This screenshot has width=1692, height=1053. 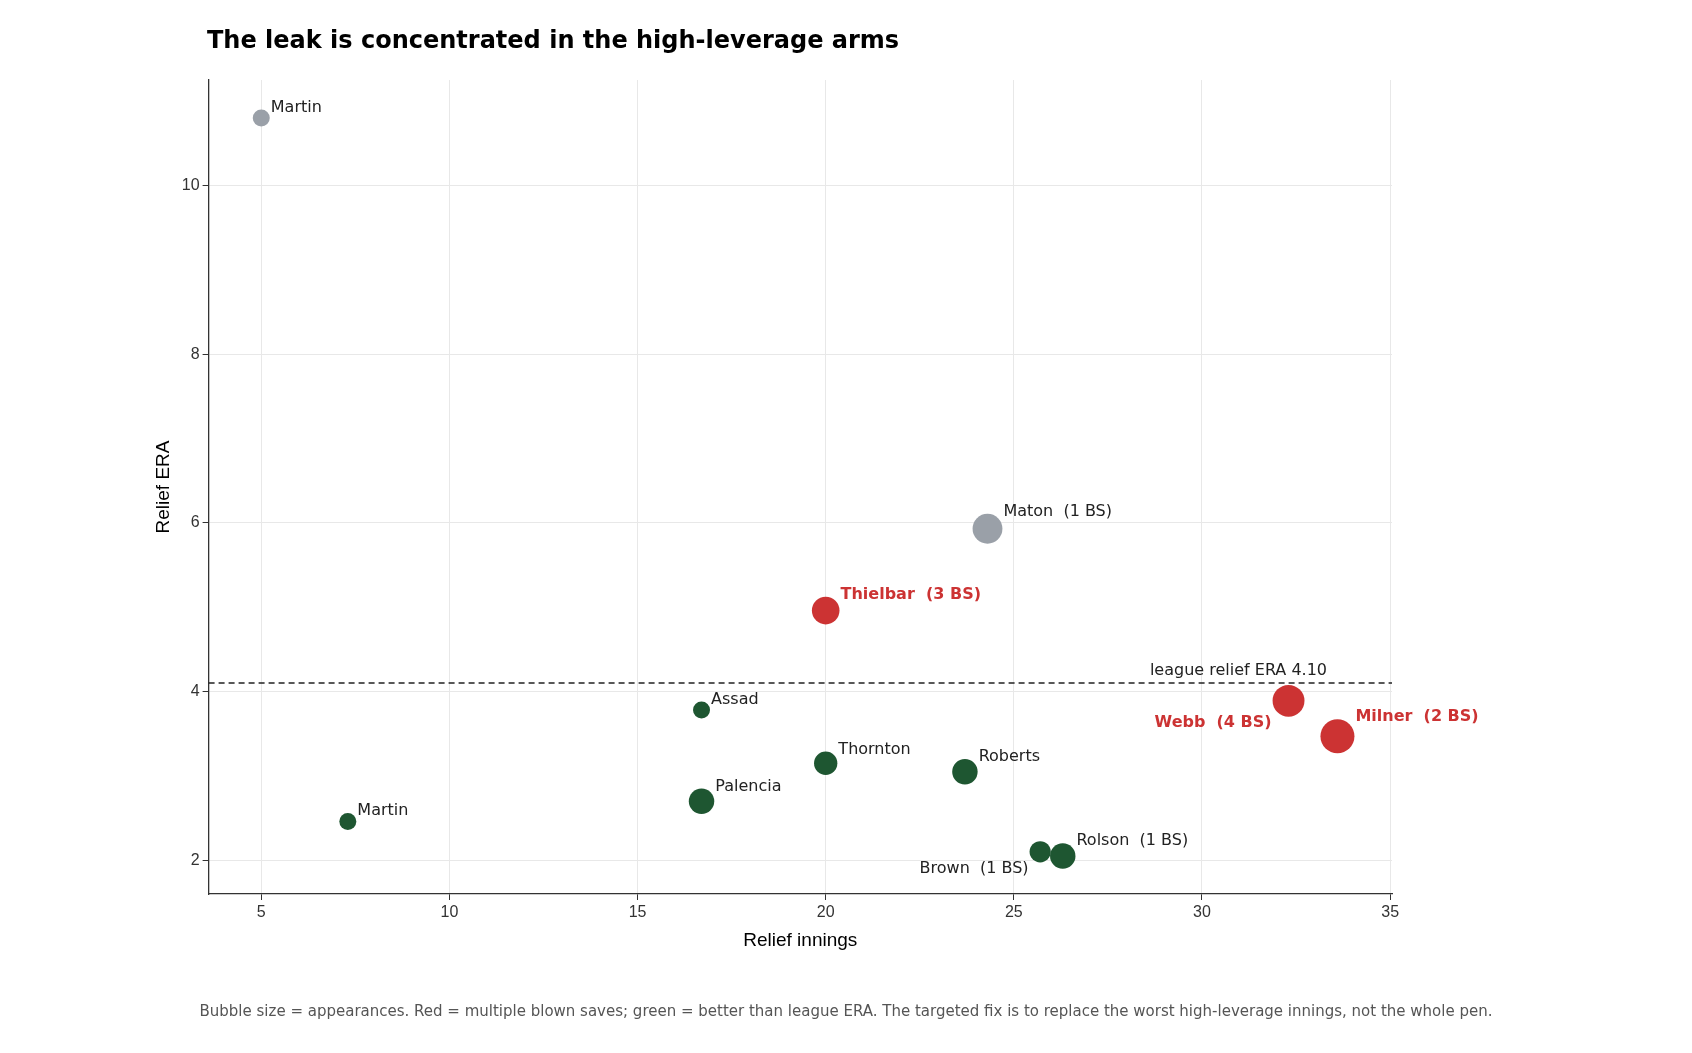 I want to click on ref-line-label: league relief ERA 4.10, so click(x=1238, y=670).